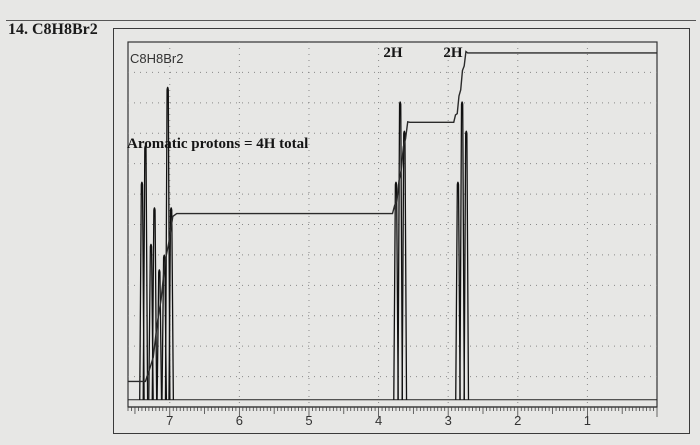 The image size is (700, 445). What do you see at coordinates (517, 420) in the screenshot?
I see `x-tick-label: 2` at bounding box center [517, 420].